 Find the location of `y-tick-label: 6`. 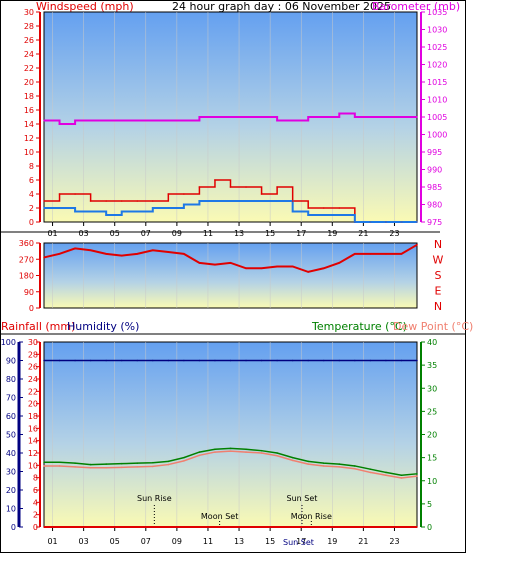

y-tick-label: 6 is located at coordinates (35, 490).